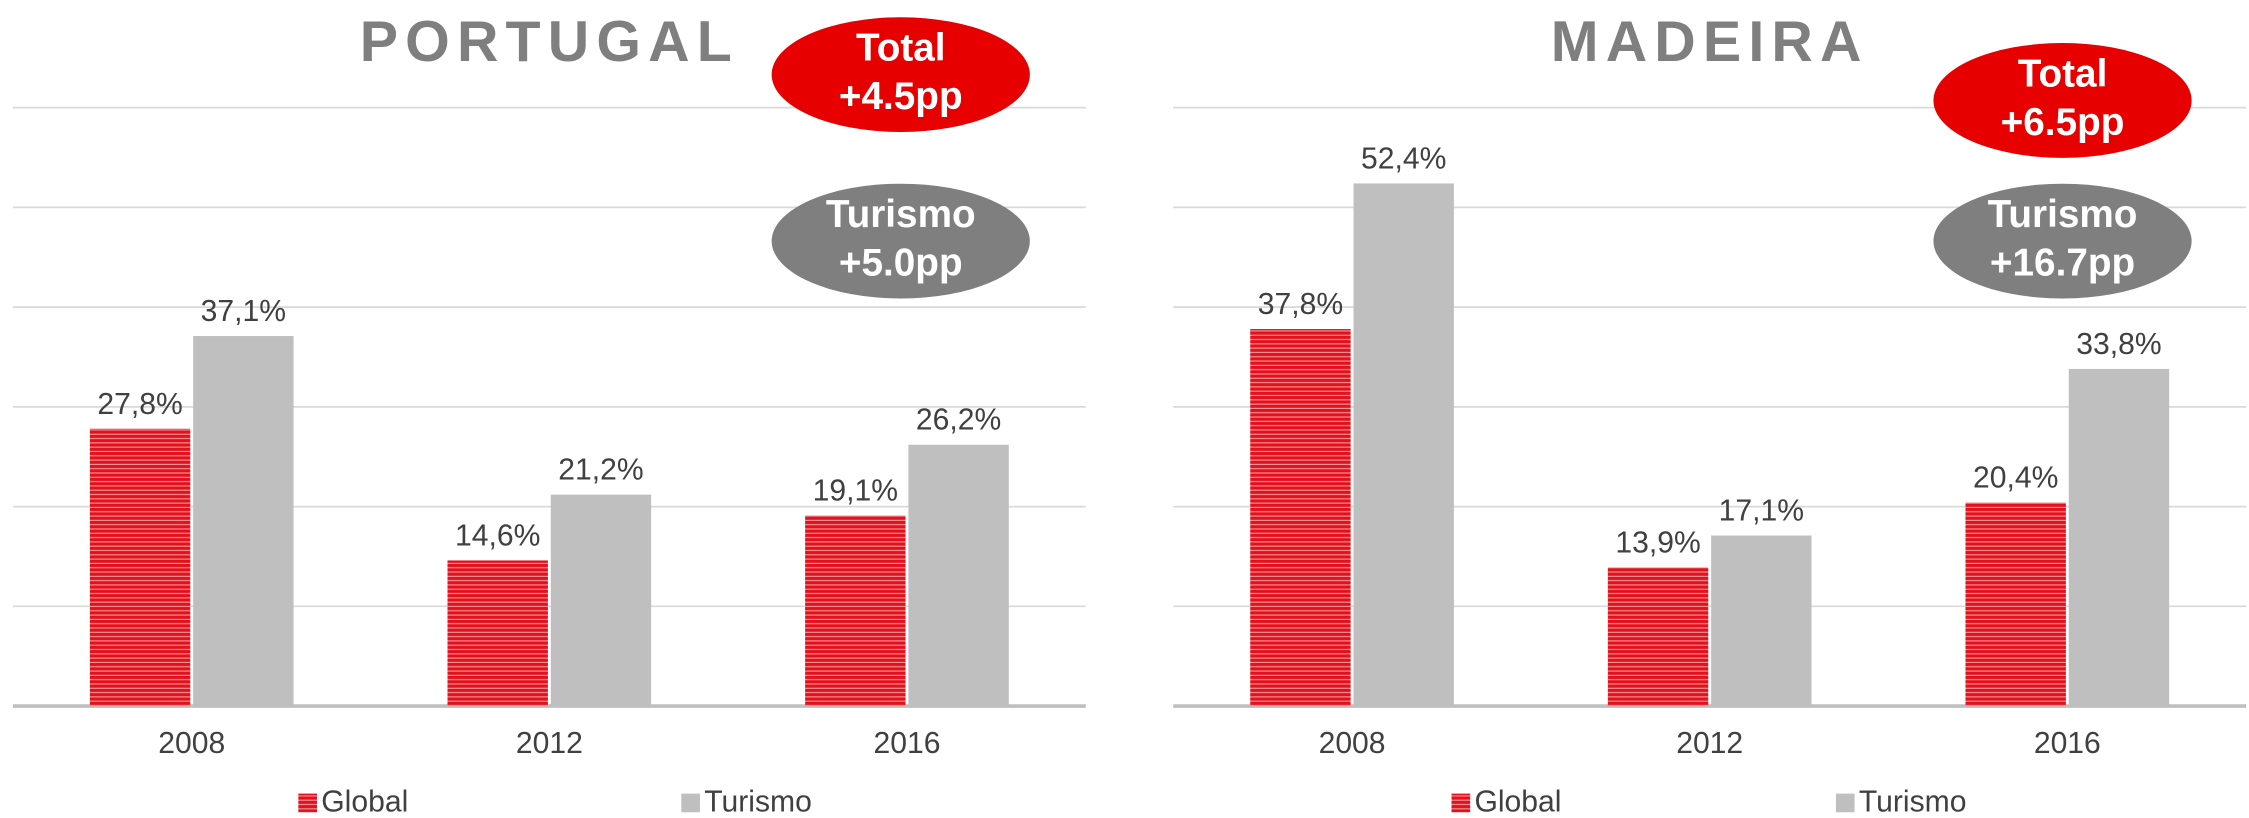 This screenshot has width=2249, height=818. Describe the element at coordinates (2015, 478) in the screenshot. I see `data-label: 20,4%` at that location.